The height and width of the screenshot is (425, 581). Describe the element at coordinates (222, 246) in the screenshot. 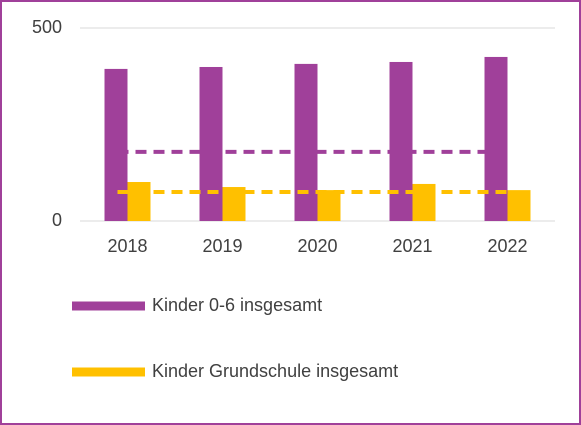

I see `x-tick-label: 2019` at that location.